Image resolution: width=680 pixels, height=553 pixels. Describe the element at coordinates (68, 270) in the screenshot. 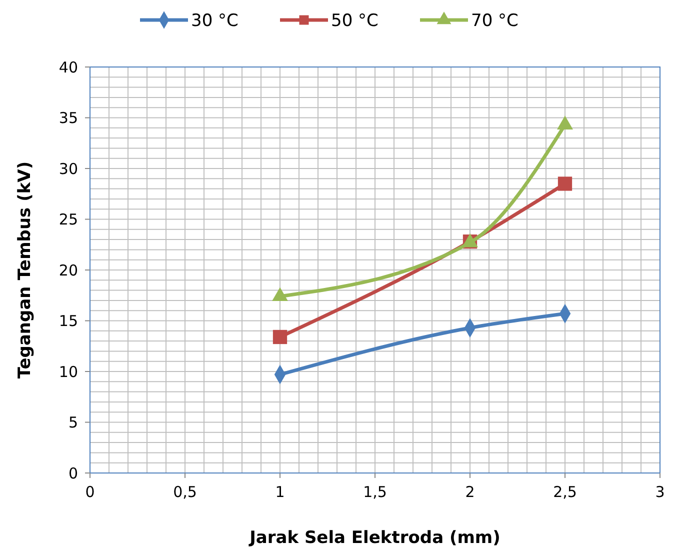

I see `y-tick-label: 20` at that location.